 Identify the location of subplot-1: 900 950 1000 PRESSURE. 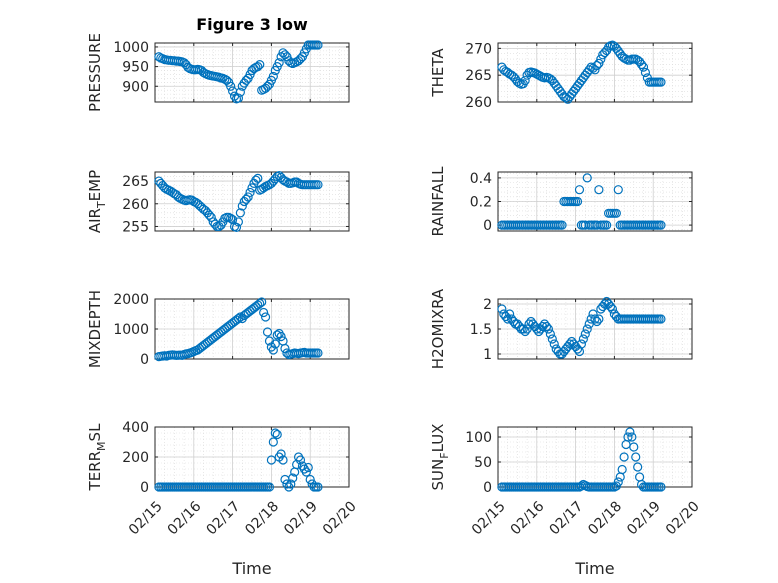
(218, 72).